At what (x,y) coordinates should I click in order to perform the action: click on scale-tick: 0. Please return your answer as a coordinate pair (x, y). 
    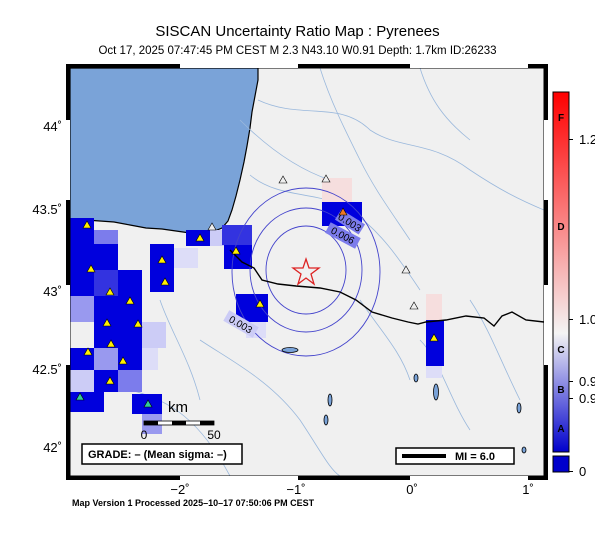
    Looking at the image, I should click on (144, 435).